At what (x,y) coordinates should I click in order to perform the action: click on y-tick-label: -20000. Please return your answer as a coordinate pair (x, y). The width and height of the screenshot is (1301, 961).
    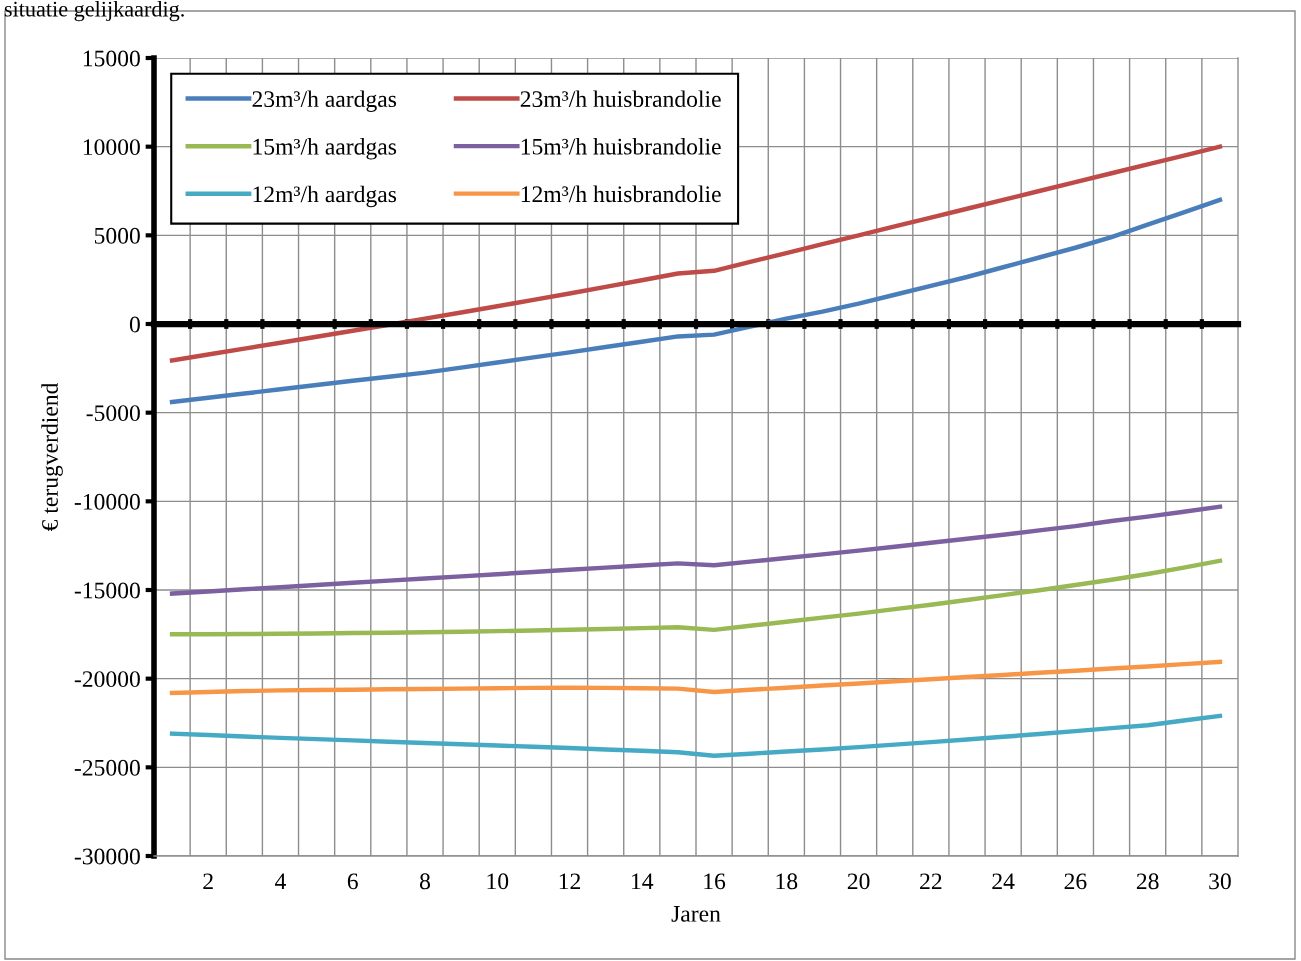
    Looking at the image, I should click on (107, 679).